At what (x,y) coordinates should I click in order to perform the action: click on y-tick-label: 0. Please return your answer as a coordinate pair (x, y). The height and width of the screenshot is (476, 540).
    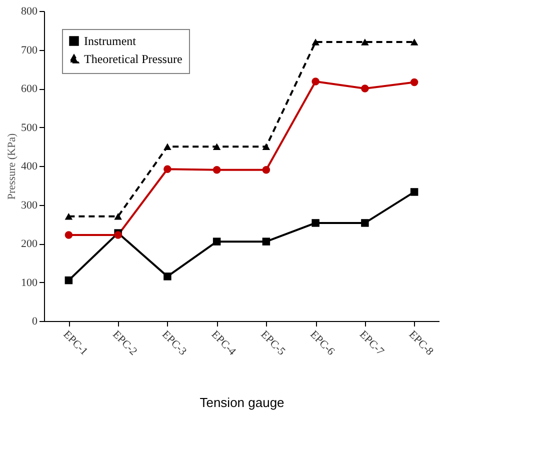
    Looking at the image, I should click on (35, 322).